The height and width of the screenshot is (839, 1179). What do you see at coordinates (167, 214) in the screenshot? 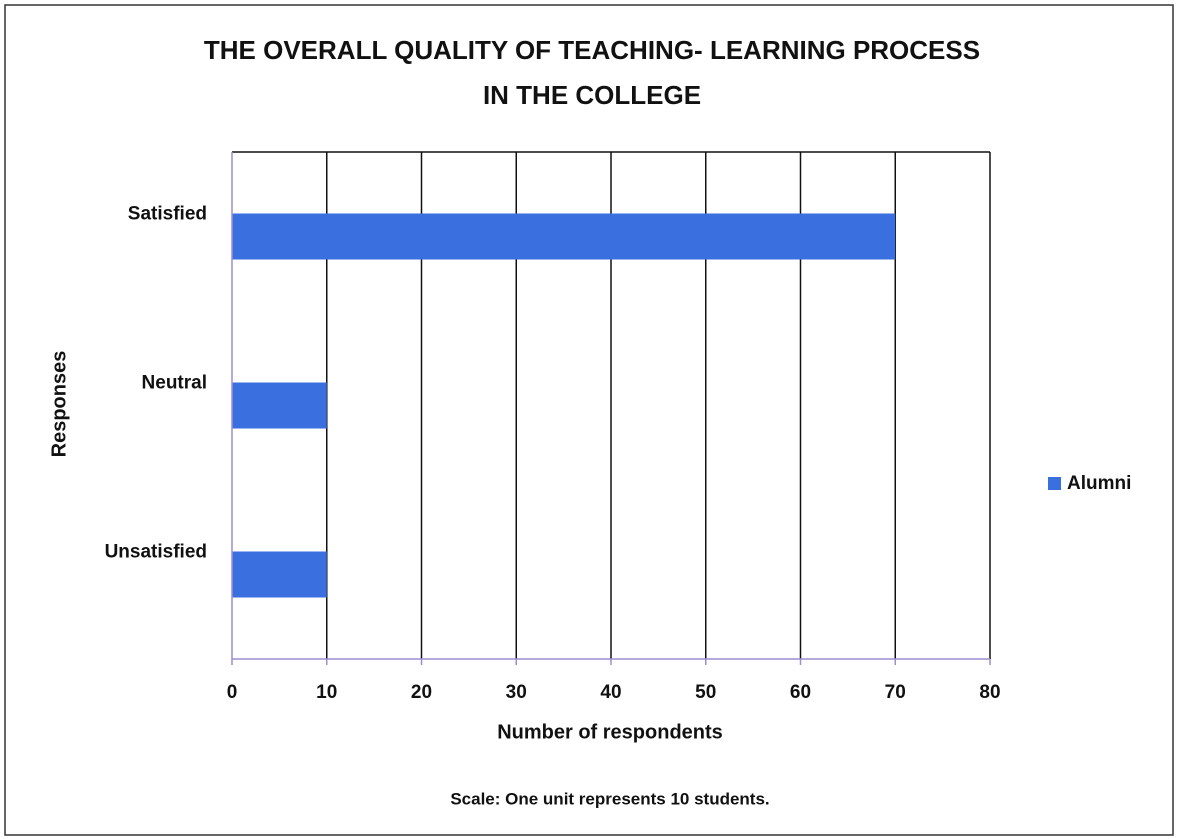
I see `y-tick-label: Satisfied` at bounding box center [167, 214].